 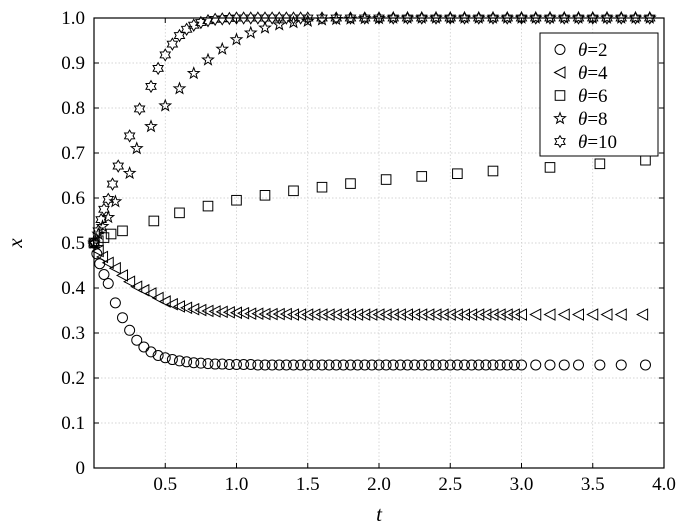 I want to click on y-tick-label: 0.2, so click(x=73, y=378).